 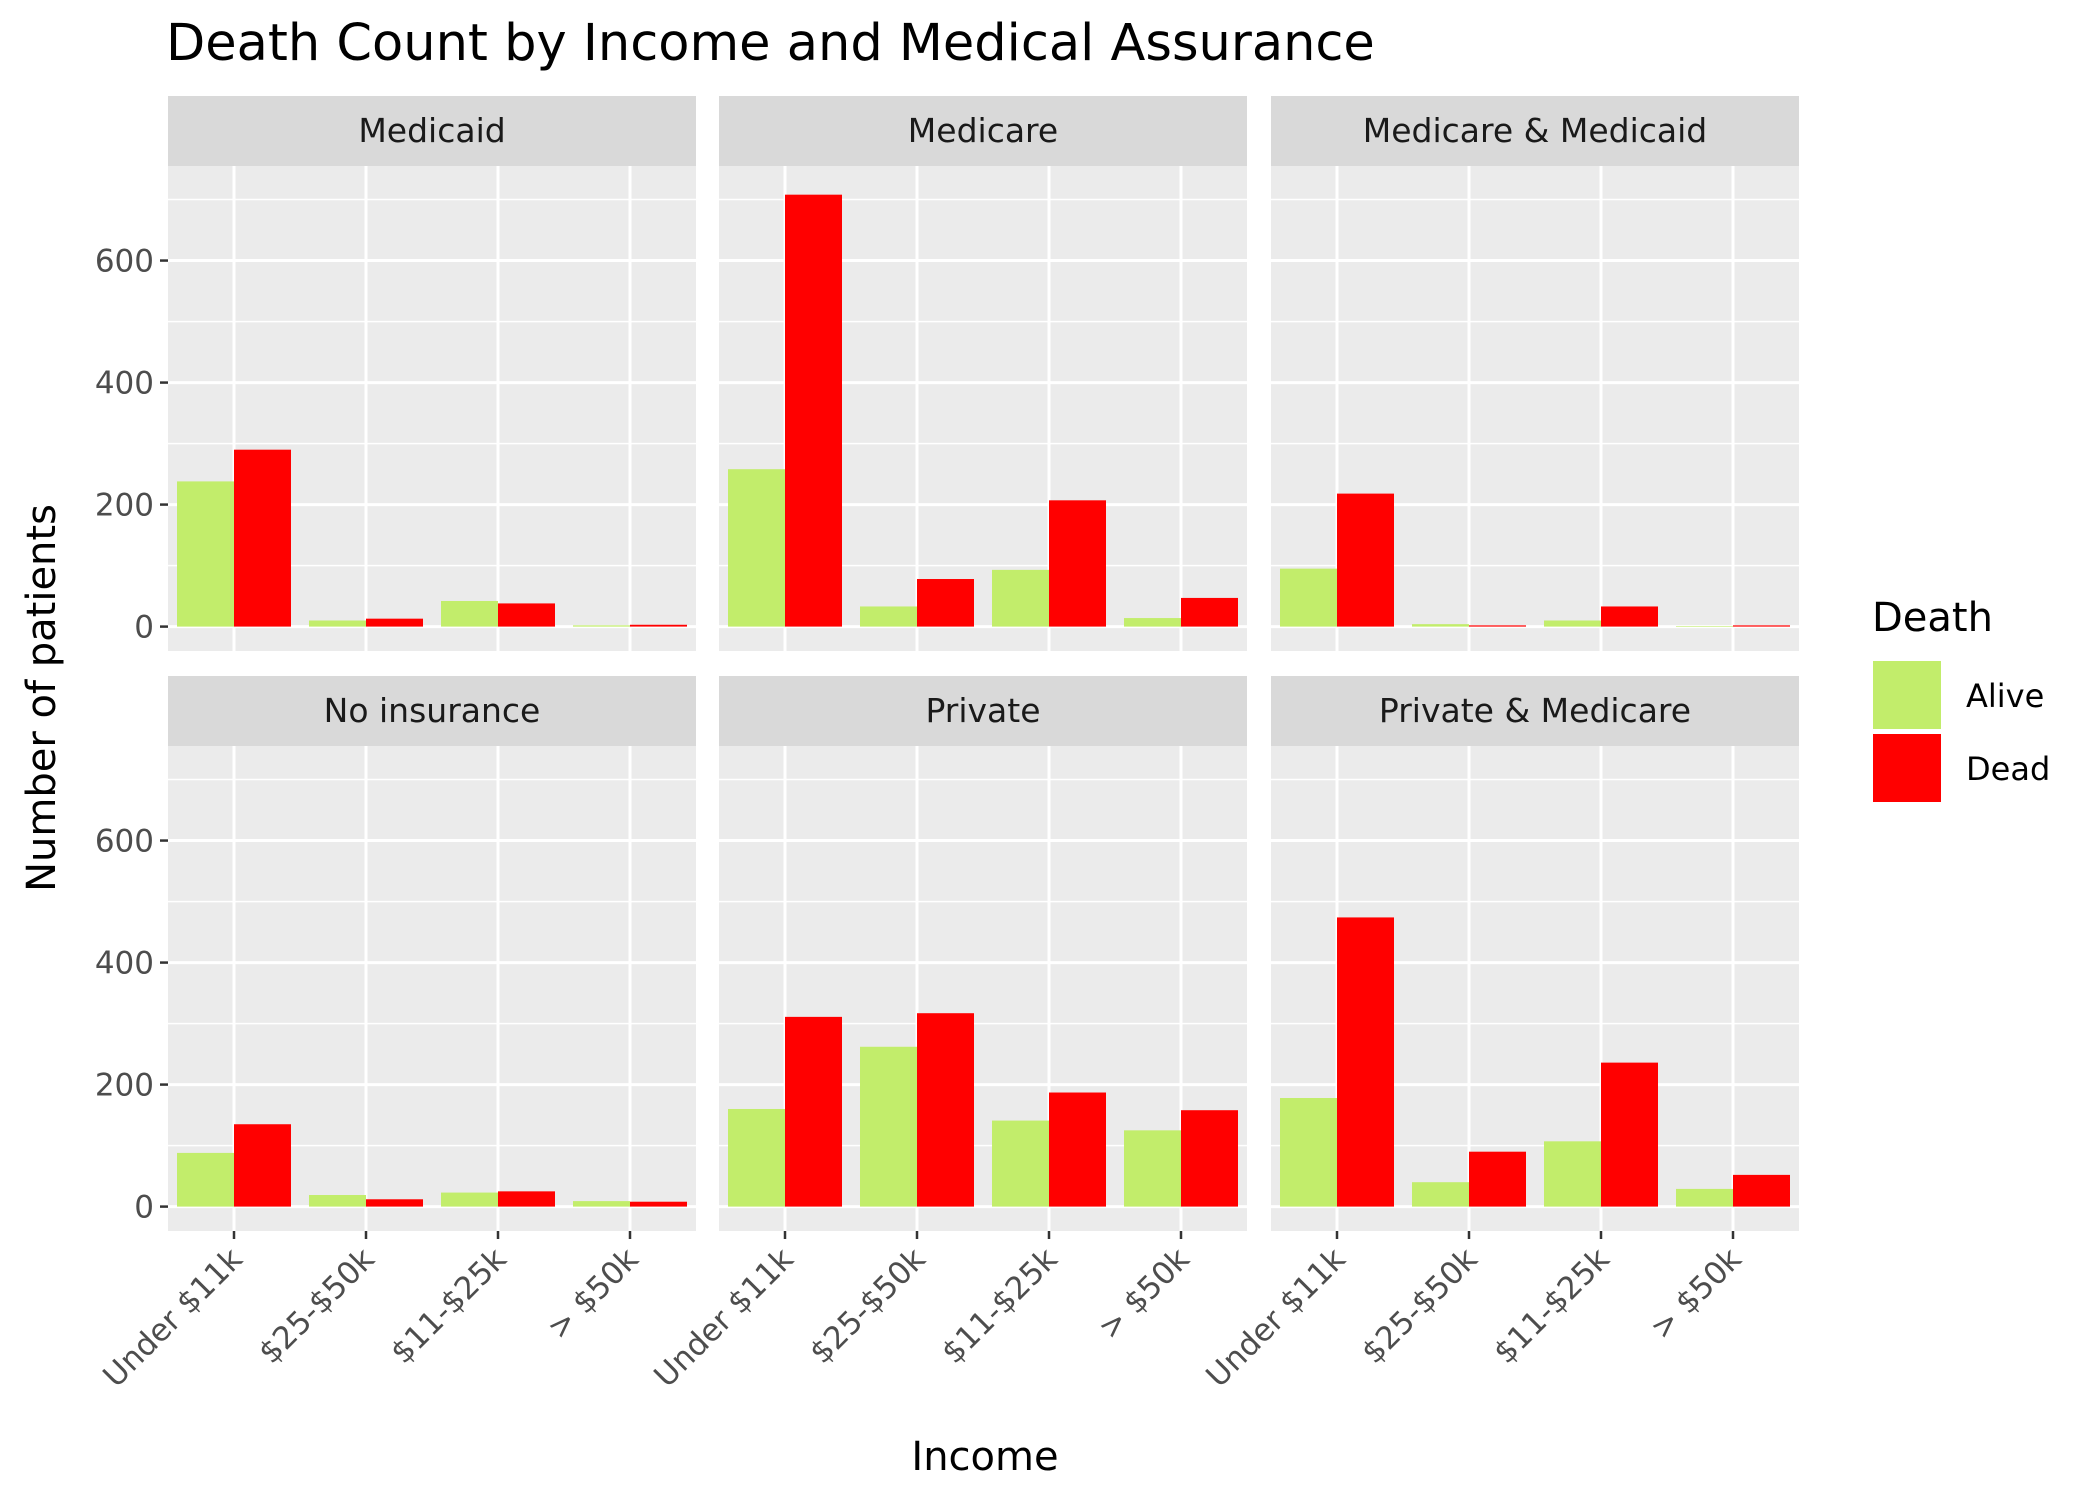 What do you see at coordinates (1961, 698) in the screenshot?
I see `legend: Death Alive Dead` at bounding box center [1961, 698].